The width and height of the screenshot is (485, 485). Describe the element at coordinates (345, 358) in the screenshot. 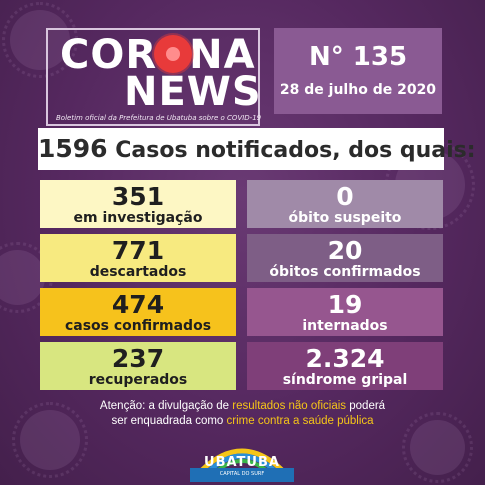

I see `stat-value: 2.324` at that location.